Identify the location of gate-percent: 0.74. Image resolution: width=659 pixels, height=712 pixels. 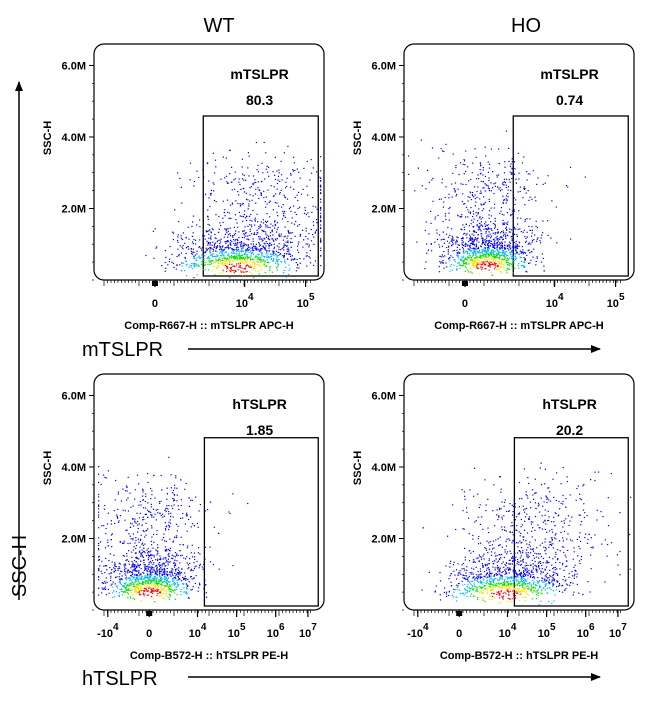
(569, 100).